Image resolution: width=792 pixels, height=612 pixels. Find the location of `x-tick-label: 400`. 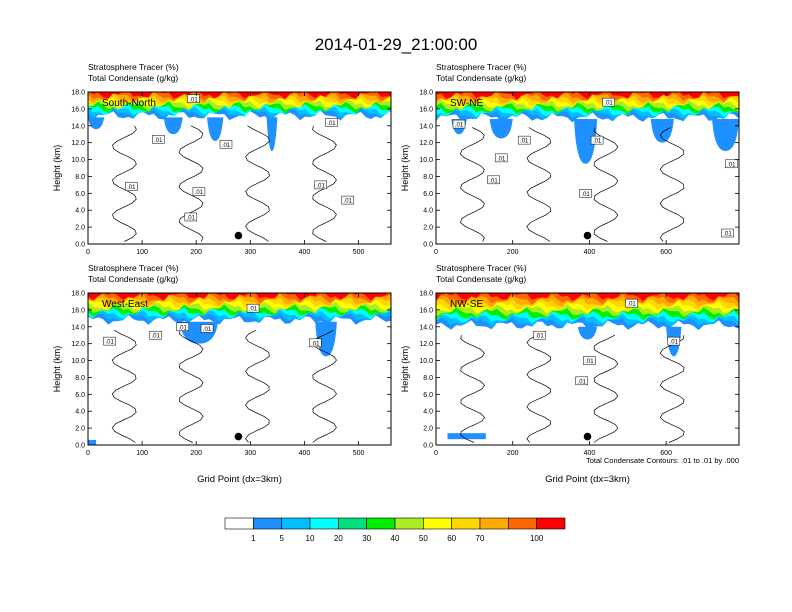

x-tick-label: 400 is located at coordinates (590, 453).